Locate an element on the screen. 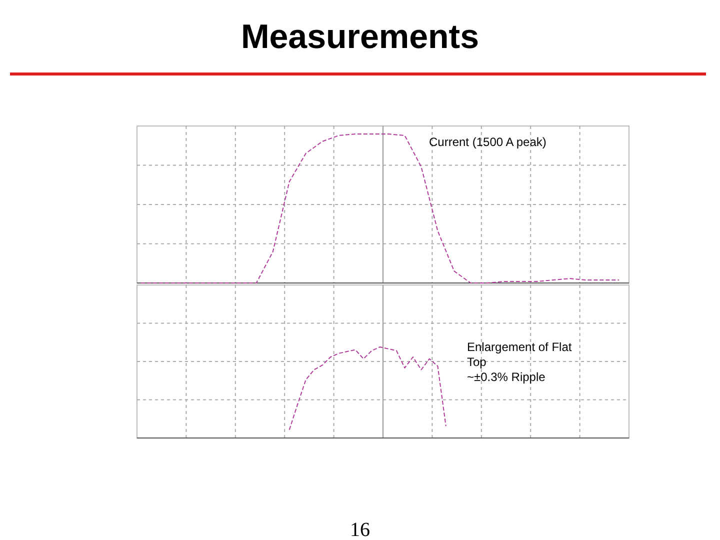  text: 16 is located at coordinates (360, 529).